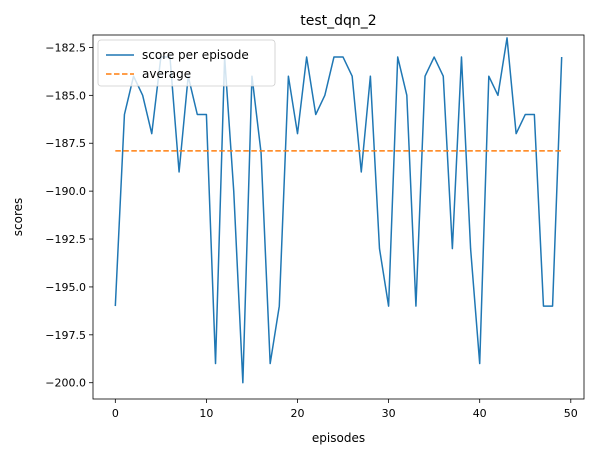 The width and height of the screenshot is (596, 455). I want to click on y-tick-label: −182.5, so click(65, 47).